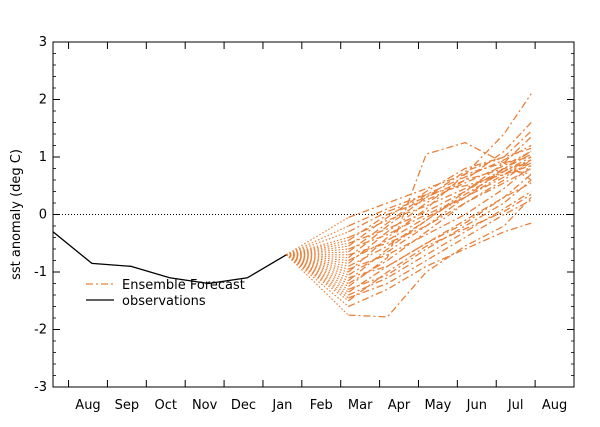 The image size is (600, 427). I want to click on x-tick-label-dec: Dec, so click(243, 405).